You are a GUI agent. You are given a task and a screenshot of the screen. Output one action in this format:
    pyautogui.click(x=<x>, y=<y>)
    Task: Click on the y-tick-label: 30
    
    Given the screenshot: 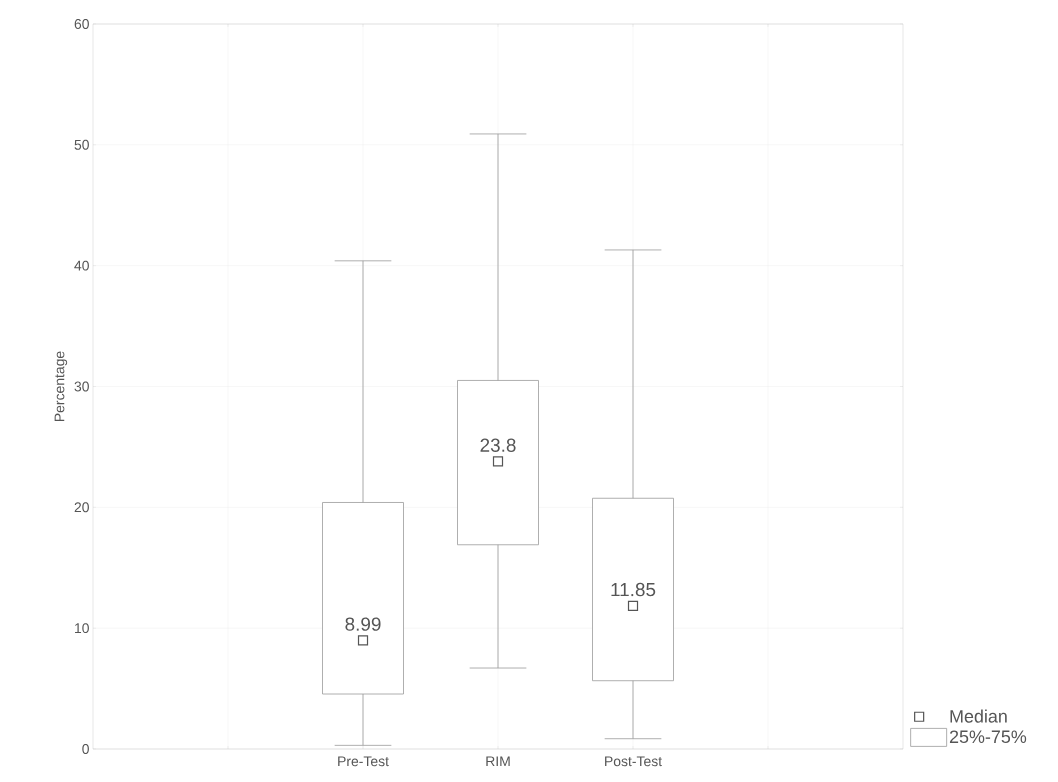 What is the action you would take?
    pyautogui.click(x=81, y=386)
    